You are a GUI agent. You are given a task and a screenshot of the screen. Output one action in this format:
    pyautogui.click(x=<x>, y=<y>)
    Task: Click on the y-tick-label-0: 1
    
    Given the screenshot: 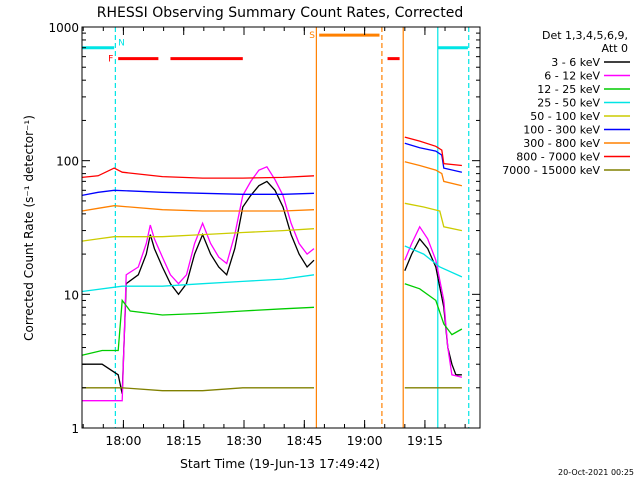 What is the action you would take?
    pyautogui.click(x=75, y=429)
    